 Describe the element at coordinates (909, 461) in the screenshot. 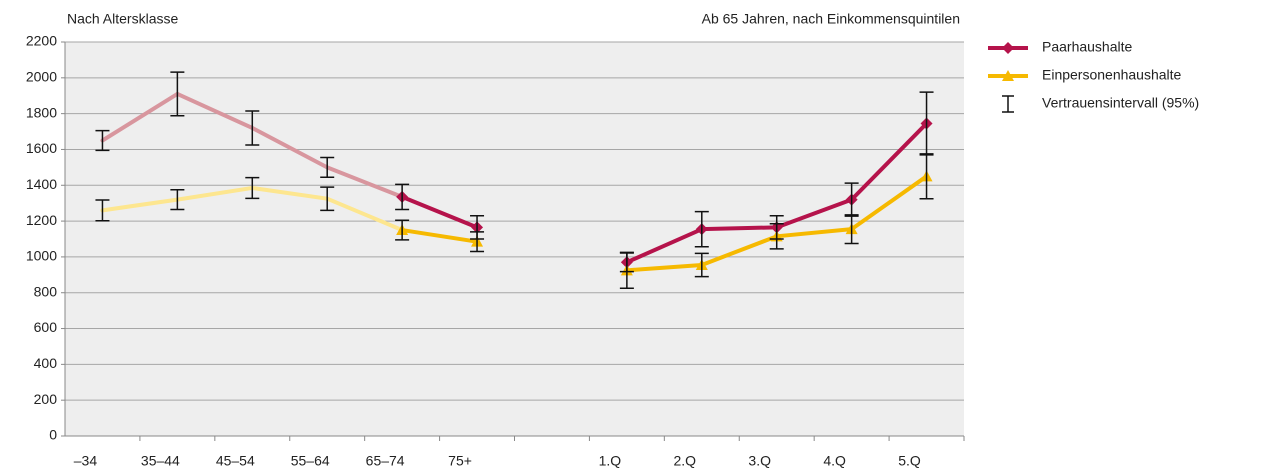

I see `x-tick-label: 5.Q` at that location.